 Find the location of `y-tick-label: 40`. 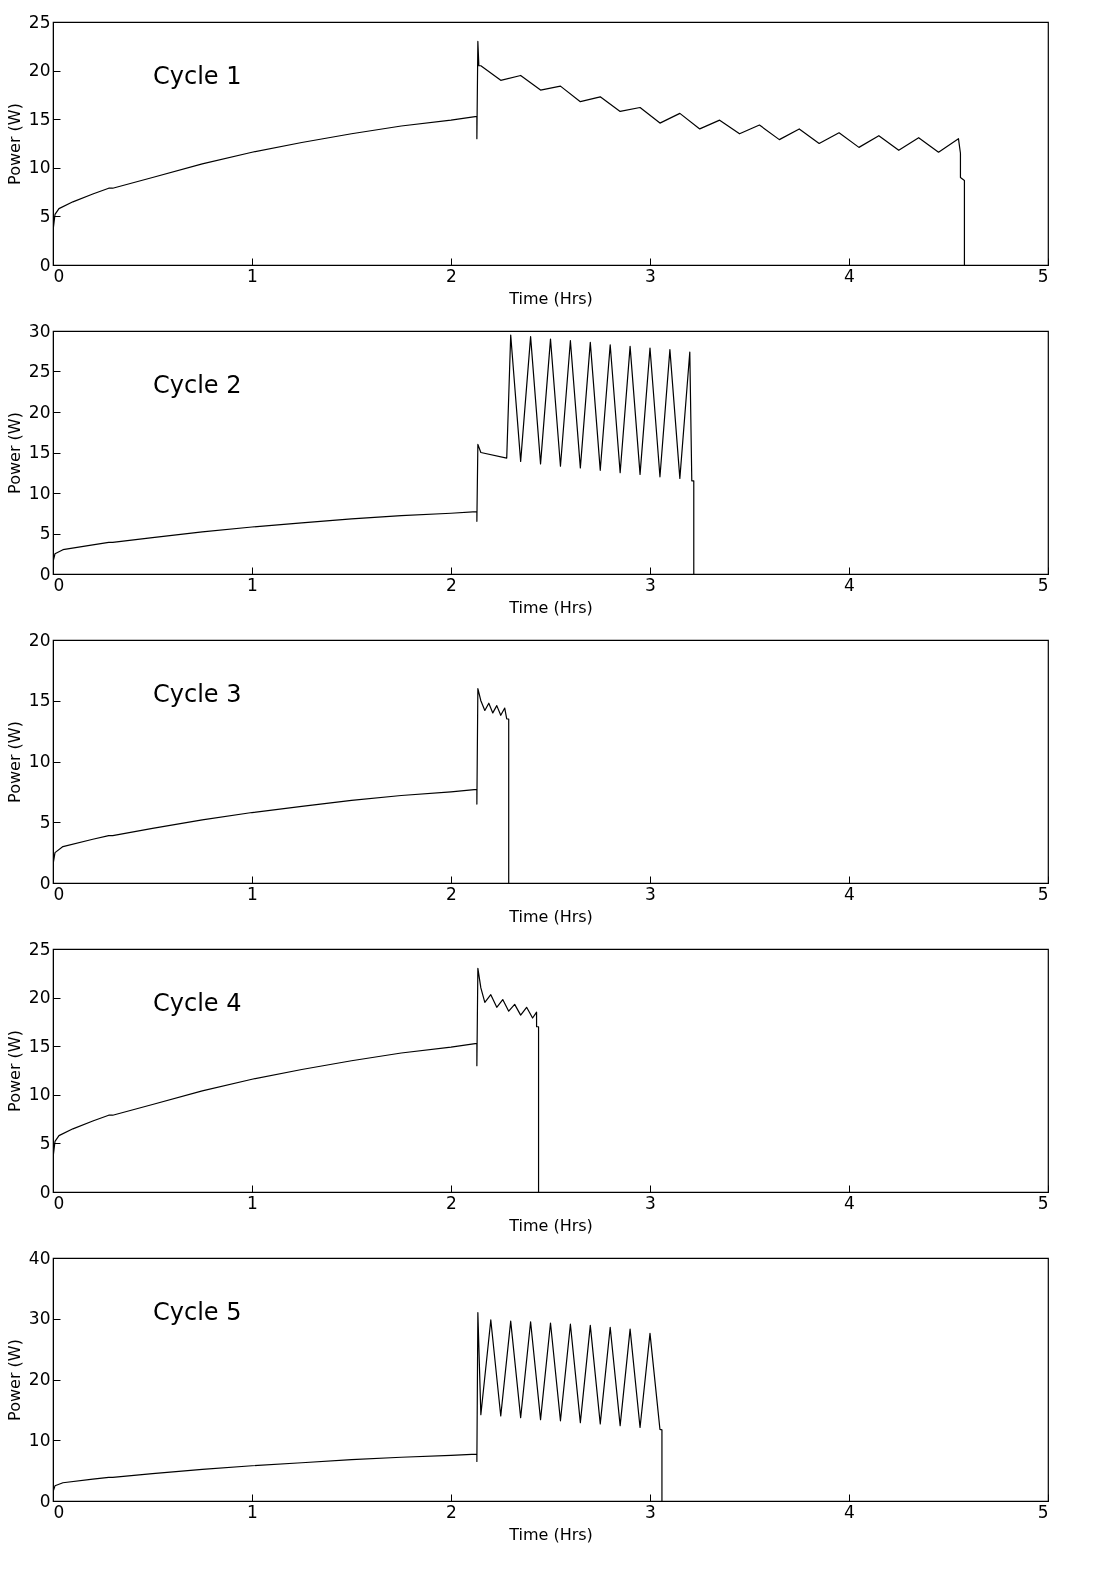

y-tick-label: 40 is located at coordinates (39, 1257).